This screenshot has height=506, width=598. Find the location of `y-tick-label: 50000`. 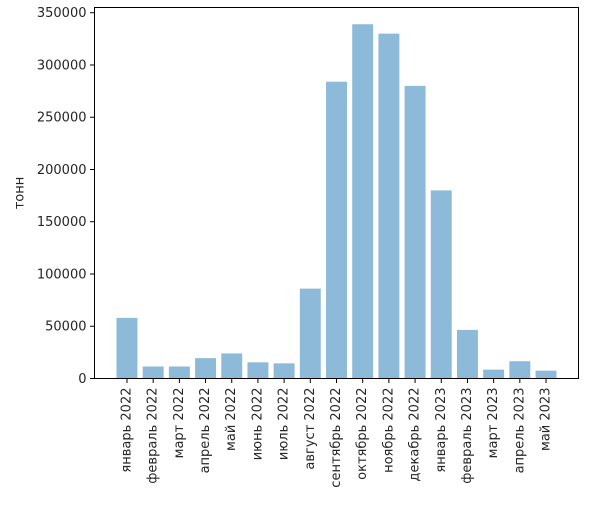

y-tick-label: 50000 is located at coordinates (65, 327).